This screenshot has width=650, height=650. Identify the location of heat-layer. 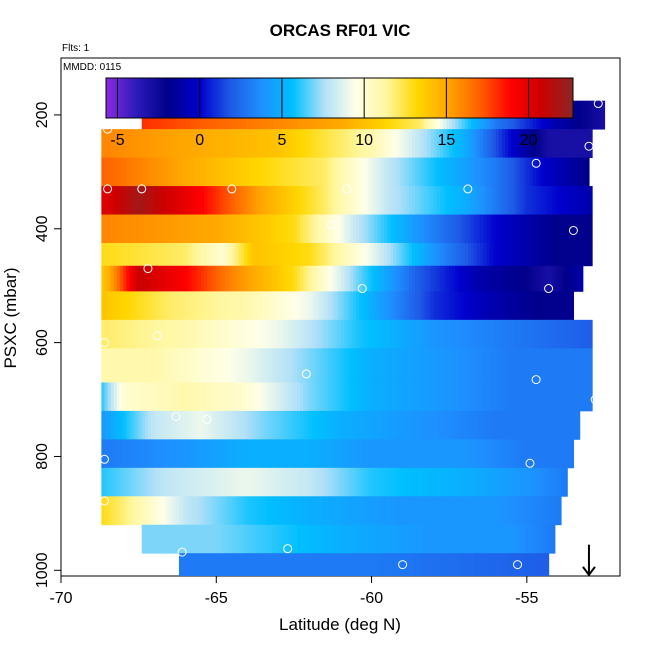
(341, 425).